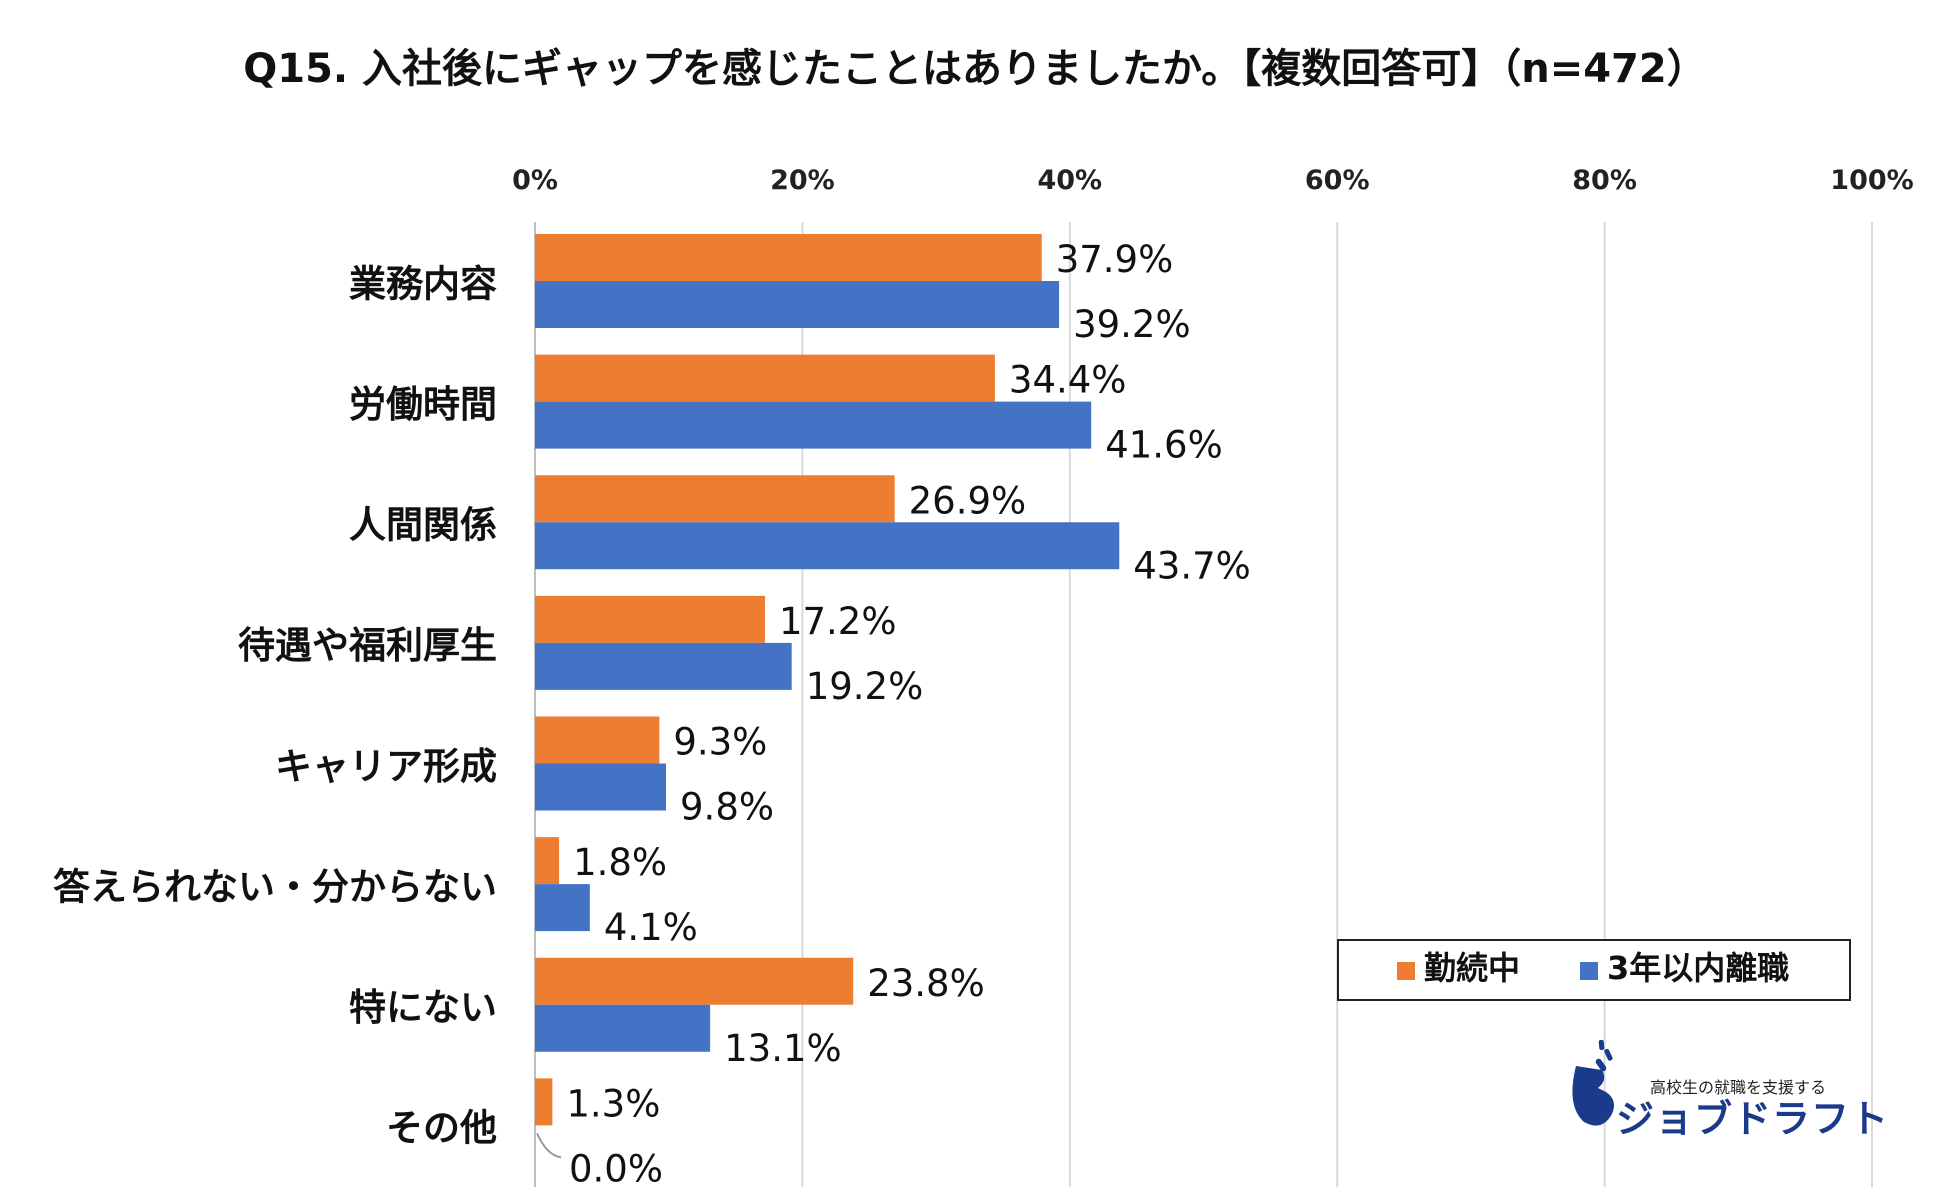  Describe the element at coordinates (1213, 180) in the screenshot. I see `x-axis-ticks: 0% 20% 40% 60% 80% 100%` at that location.